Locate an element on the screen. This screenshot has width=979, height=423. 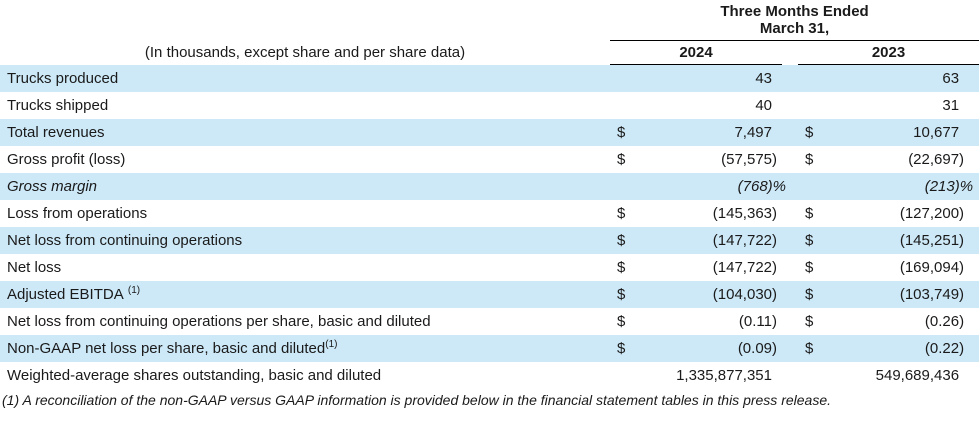
value-2023: (0.26) is located at coordinates (944, 321).